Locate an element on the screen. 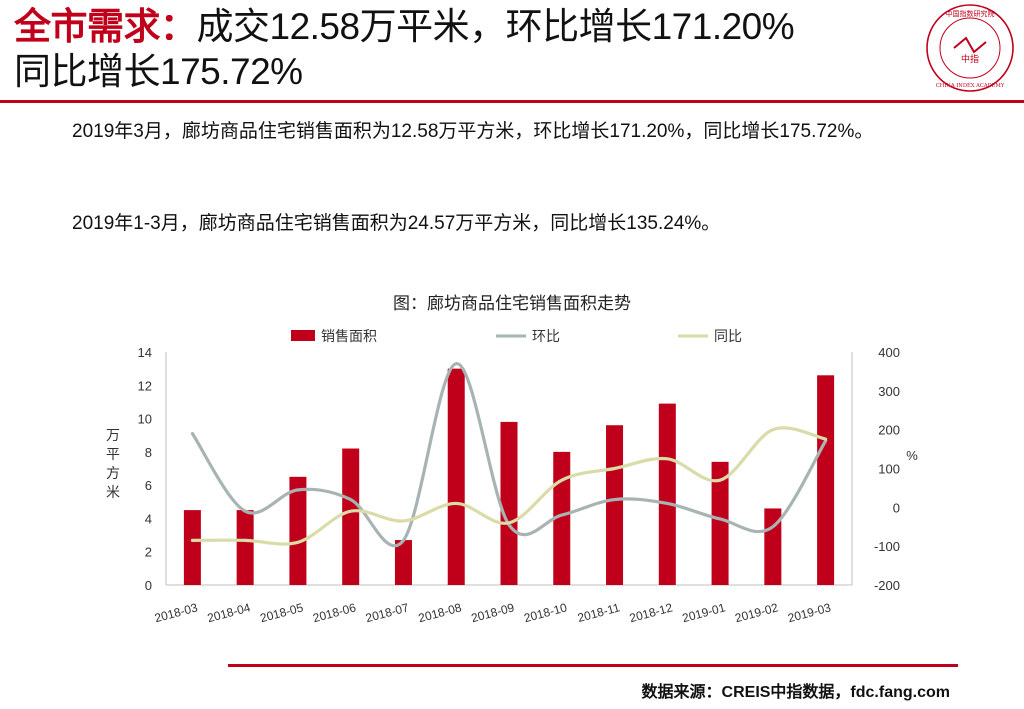 The height and width of the screenshot is (709, 1024). x-tick-label: 2018-10 is located at coordinates (545, 612).